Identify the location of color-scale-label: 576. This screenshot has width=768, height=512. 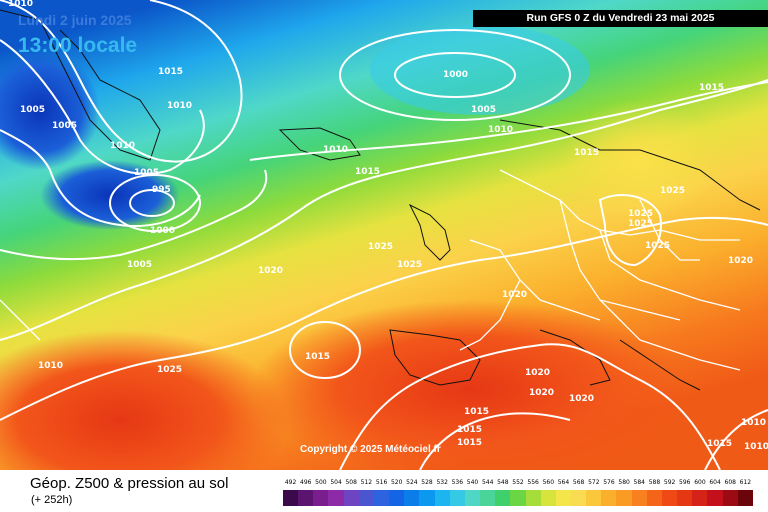
(609, 482).